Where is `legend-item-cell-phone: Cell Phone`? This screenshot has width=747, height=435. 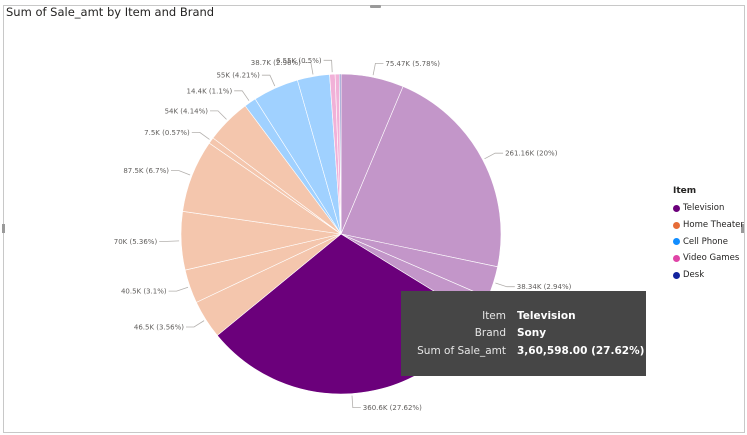 legend-item-cell-phone: Cell Phone is located at coordinates (708, 241).